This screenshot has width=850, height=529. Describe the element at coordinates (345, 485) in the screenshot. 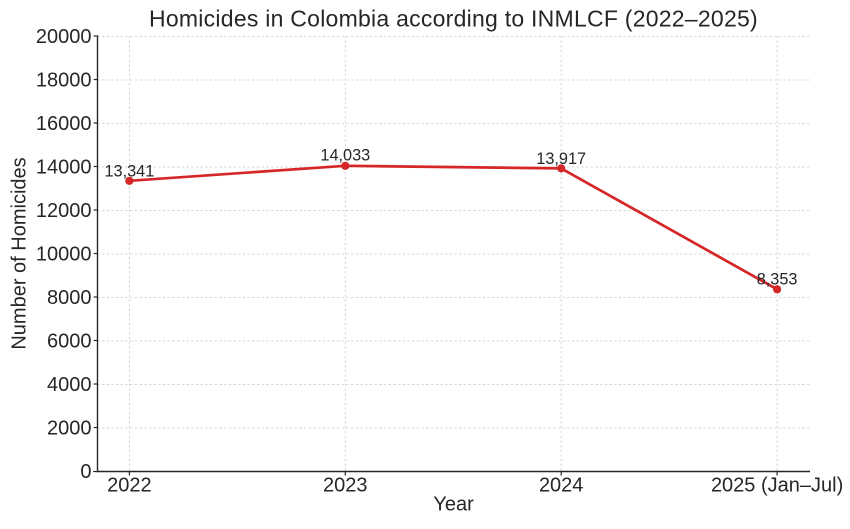

I see `svg-text: 2023` at that location.